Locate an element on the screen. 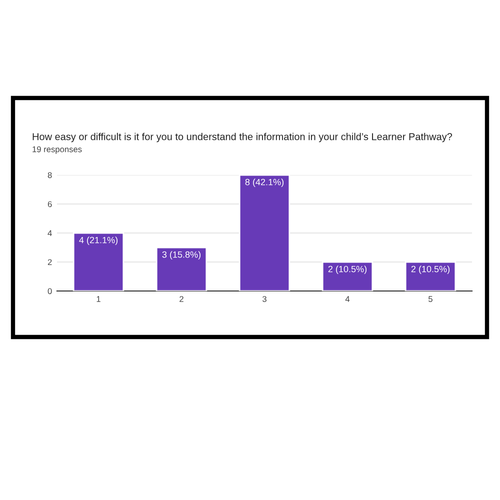 The image size is (500, 500). x-tick-label: 3 is located at coordinates (264, 299).